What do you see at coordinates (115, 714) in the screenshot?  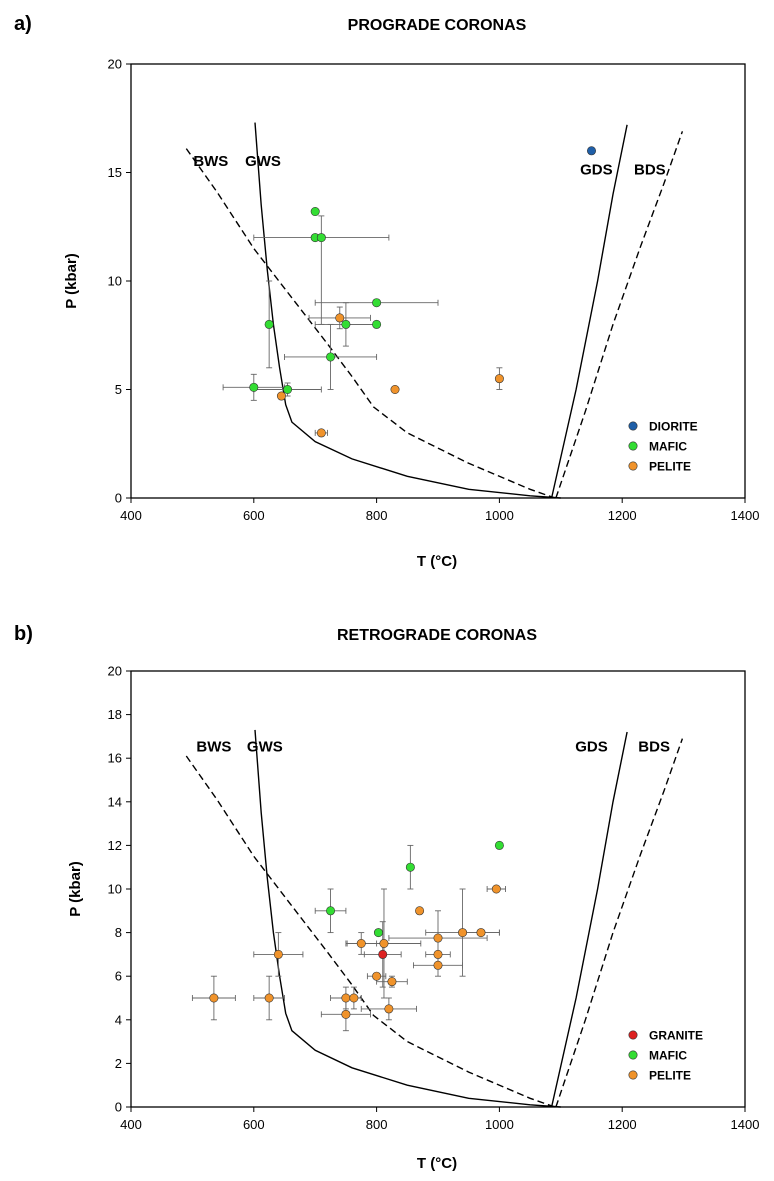 I see `y-tick-label: 18` at bounding box center [115, 714].